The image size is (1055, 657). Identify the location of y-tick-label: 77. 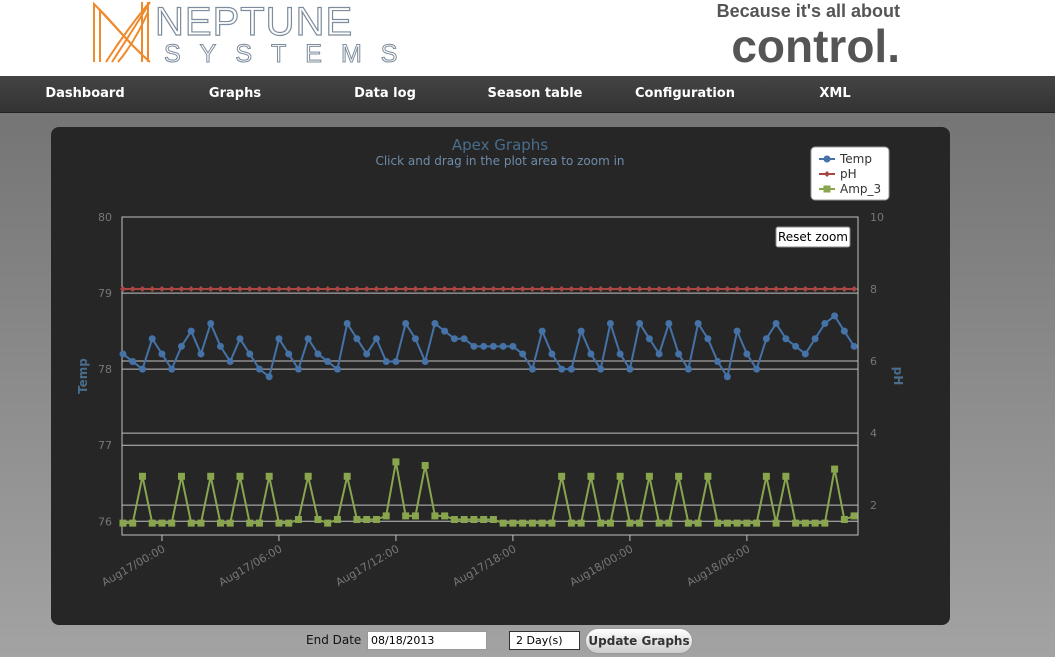
(105, 445).